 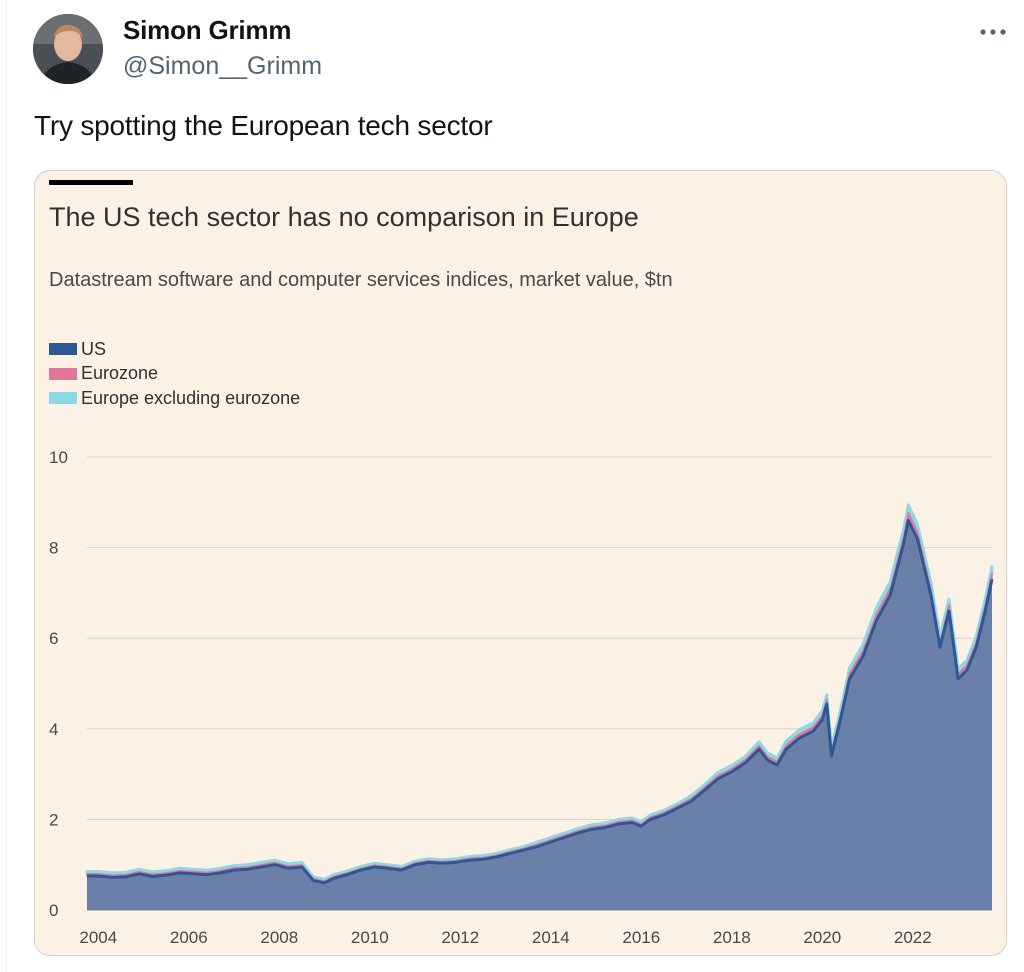 What do you see at coordinates (551, 937) in the screenshot?
I see `x-tick-2014: 2014` at bounding box center [551, 937].